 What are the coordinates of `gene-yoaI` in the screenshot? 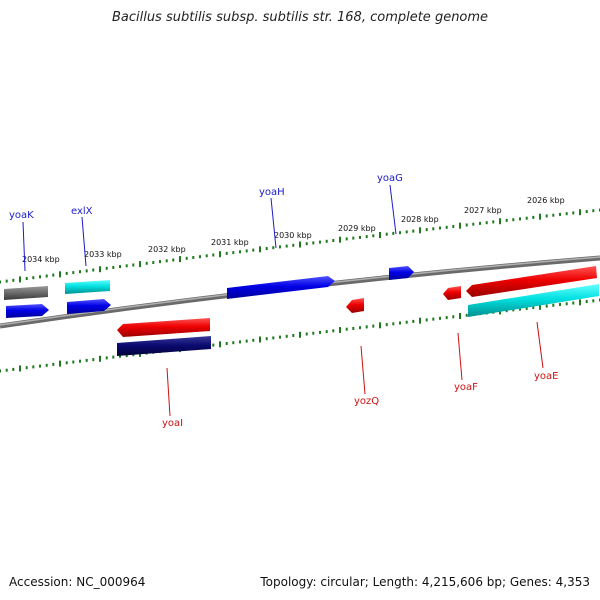 It's located at (164, 346).